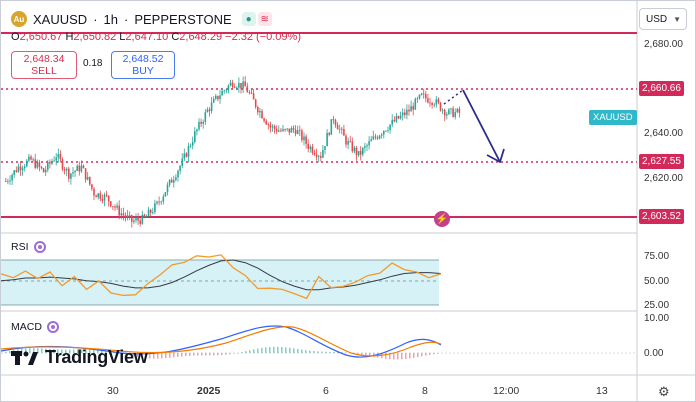 The image size is (696, 402). Describe the element at coordinates (664, 391) in the screenshot. I see `gear-icon: ⚙` at that location.